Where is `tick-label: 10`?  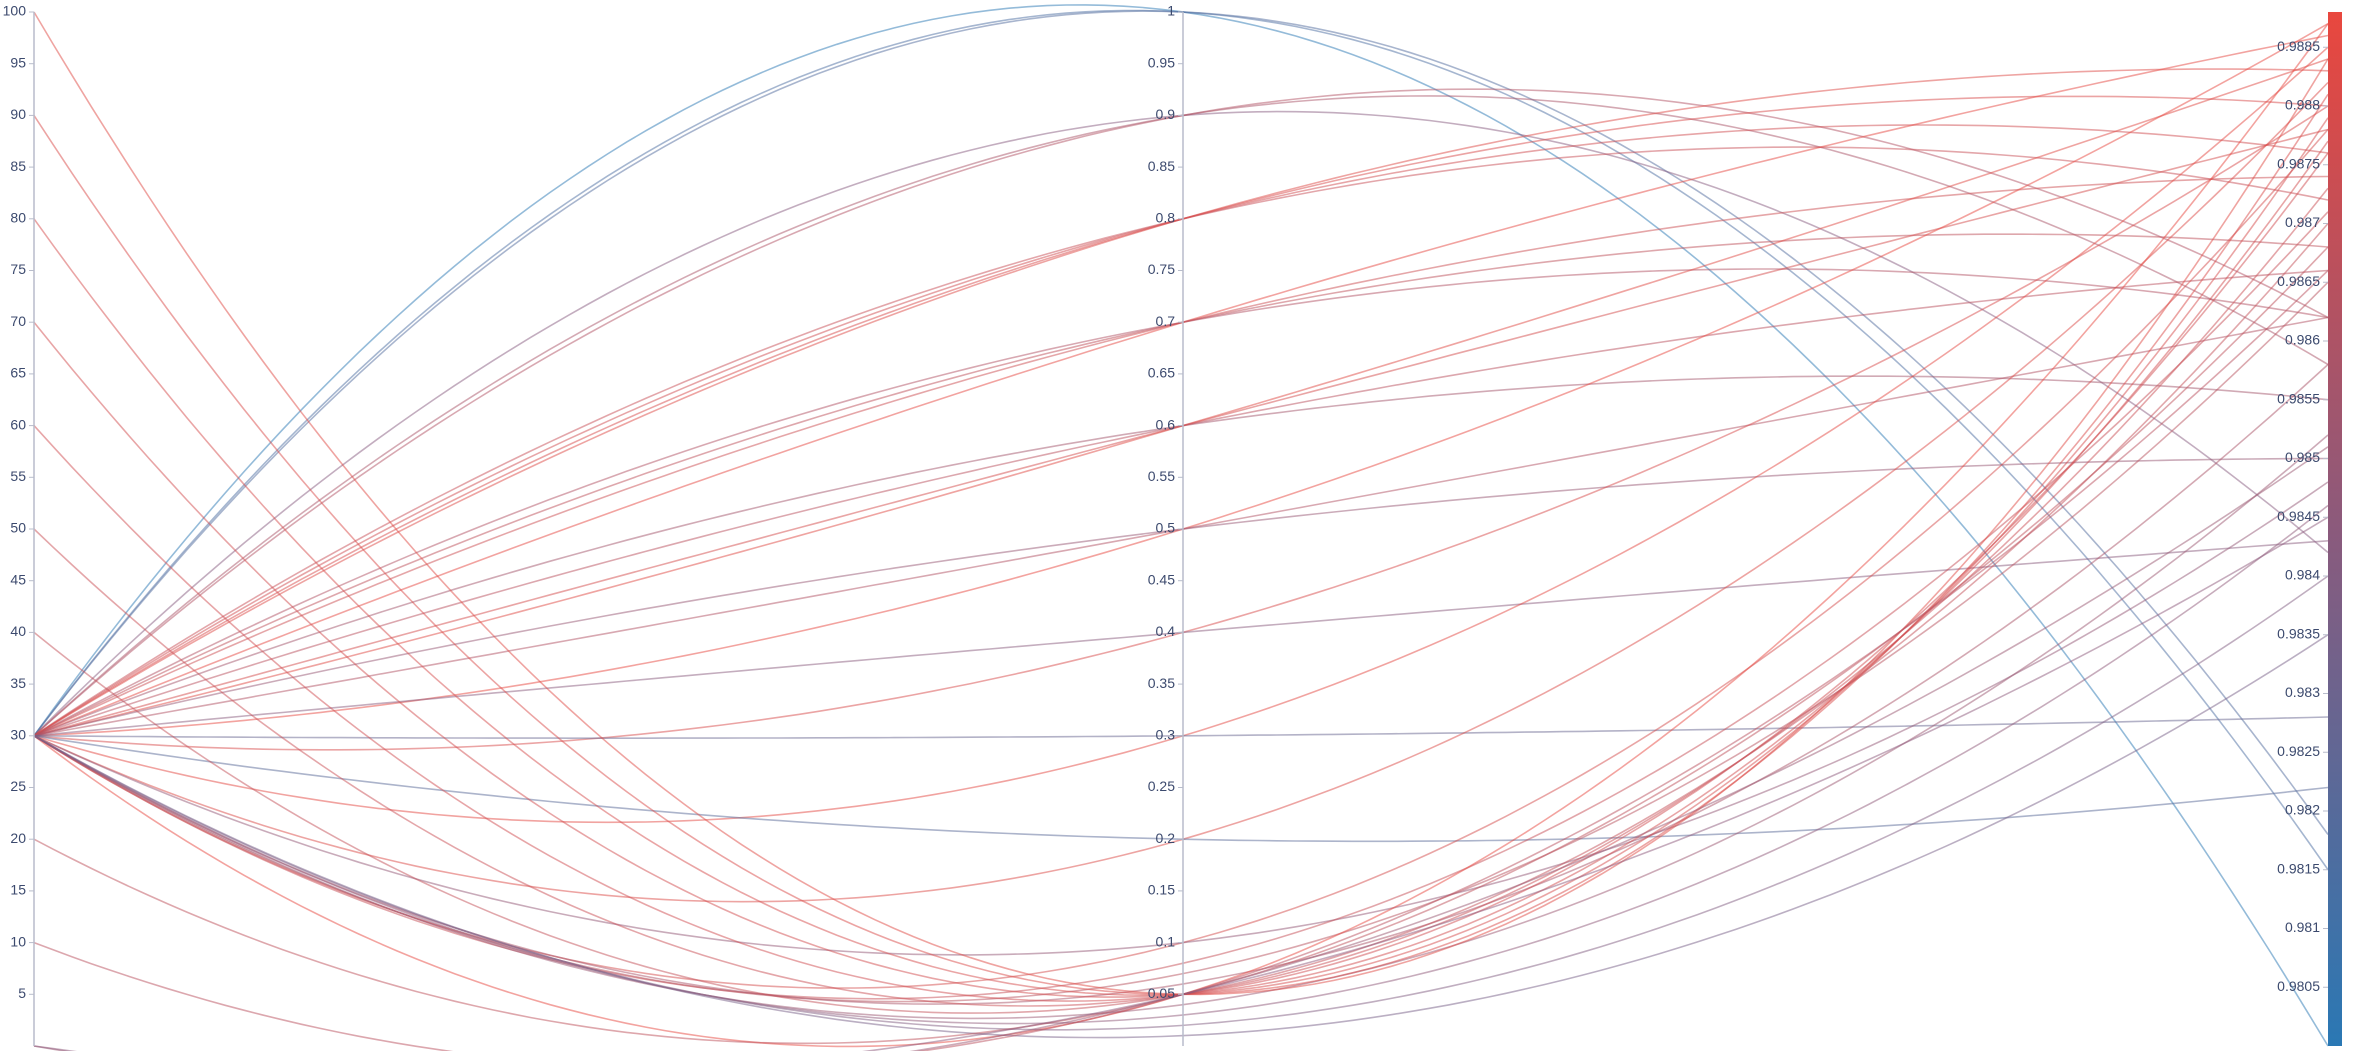
tick-label: 10 is located at coordinates (18, 941).